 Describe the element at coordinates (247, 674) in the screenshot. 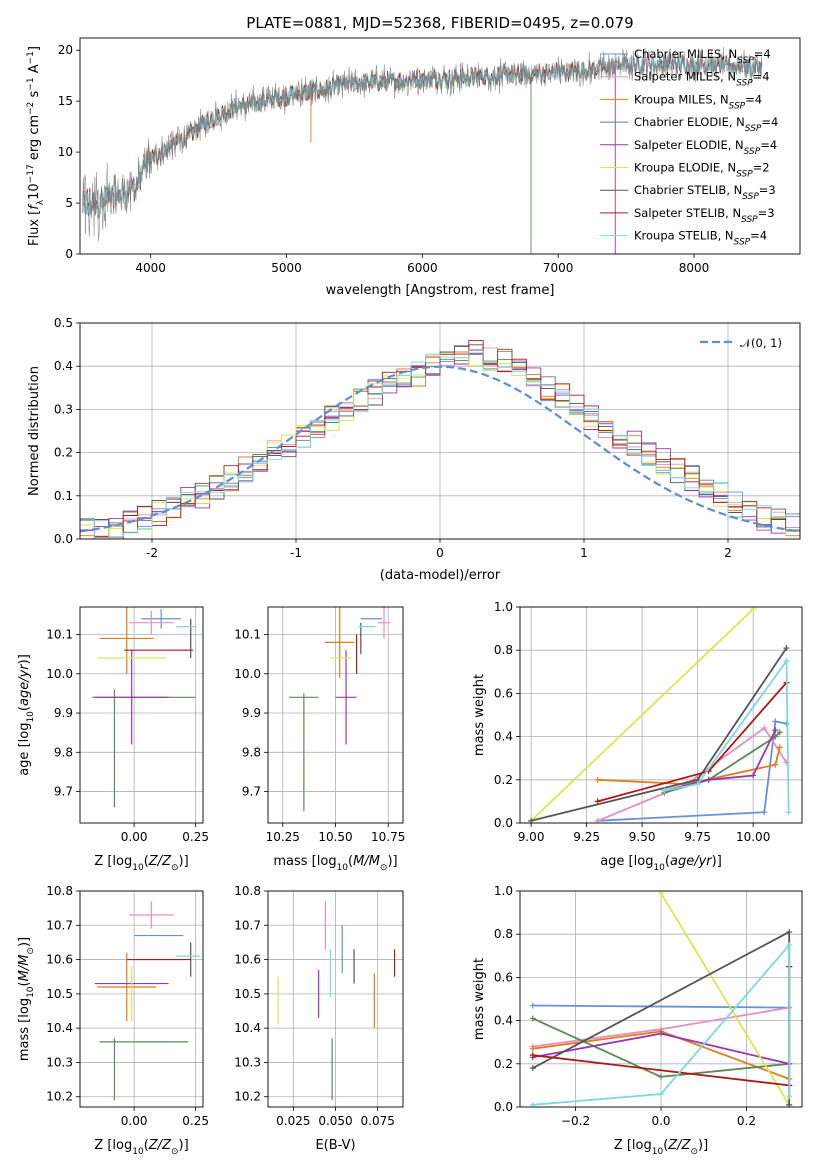

I see `y-tick-label: 10.0` at that location.